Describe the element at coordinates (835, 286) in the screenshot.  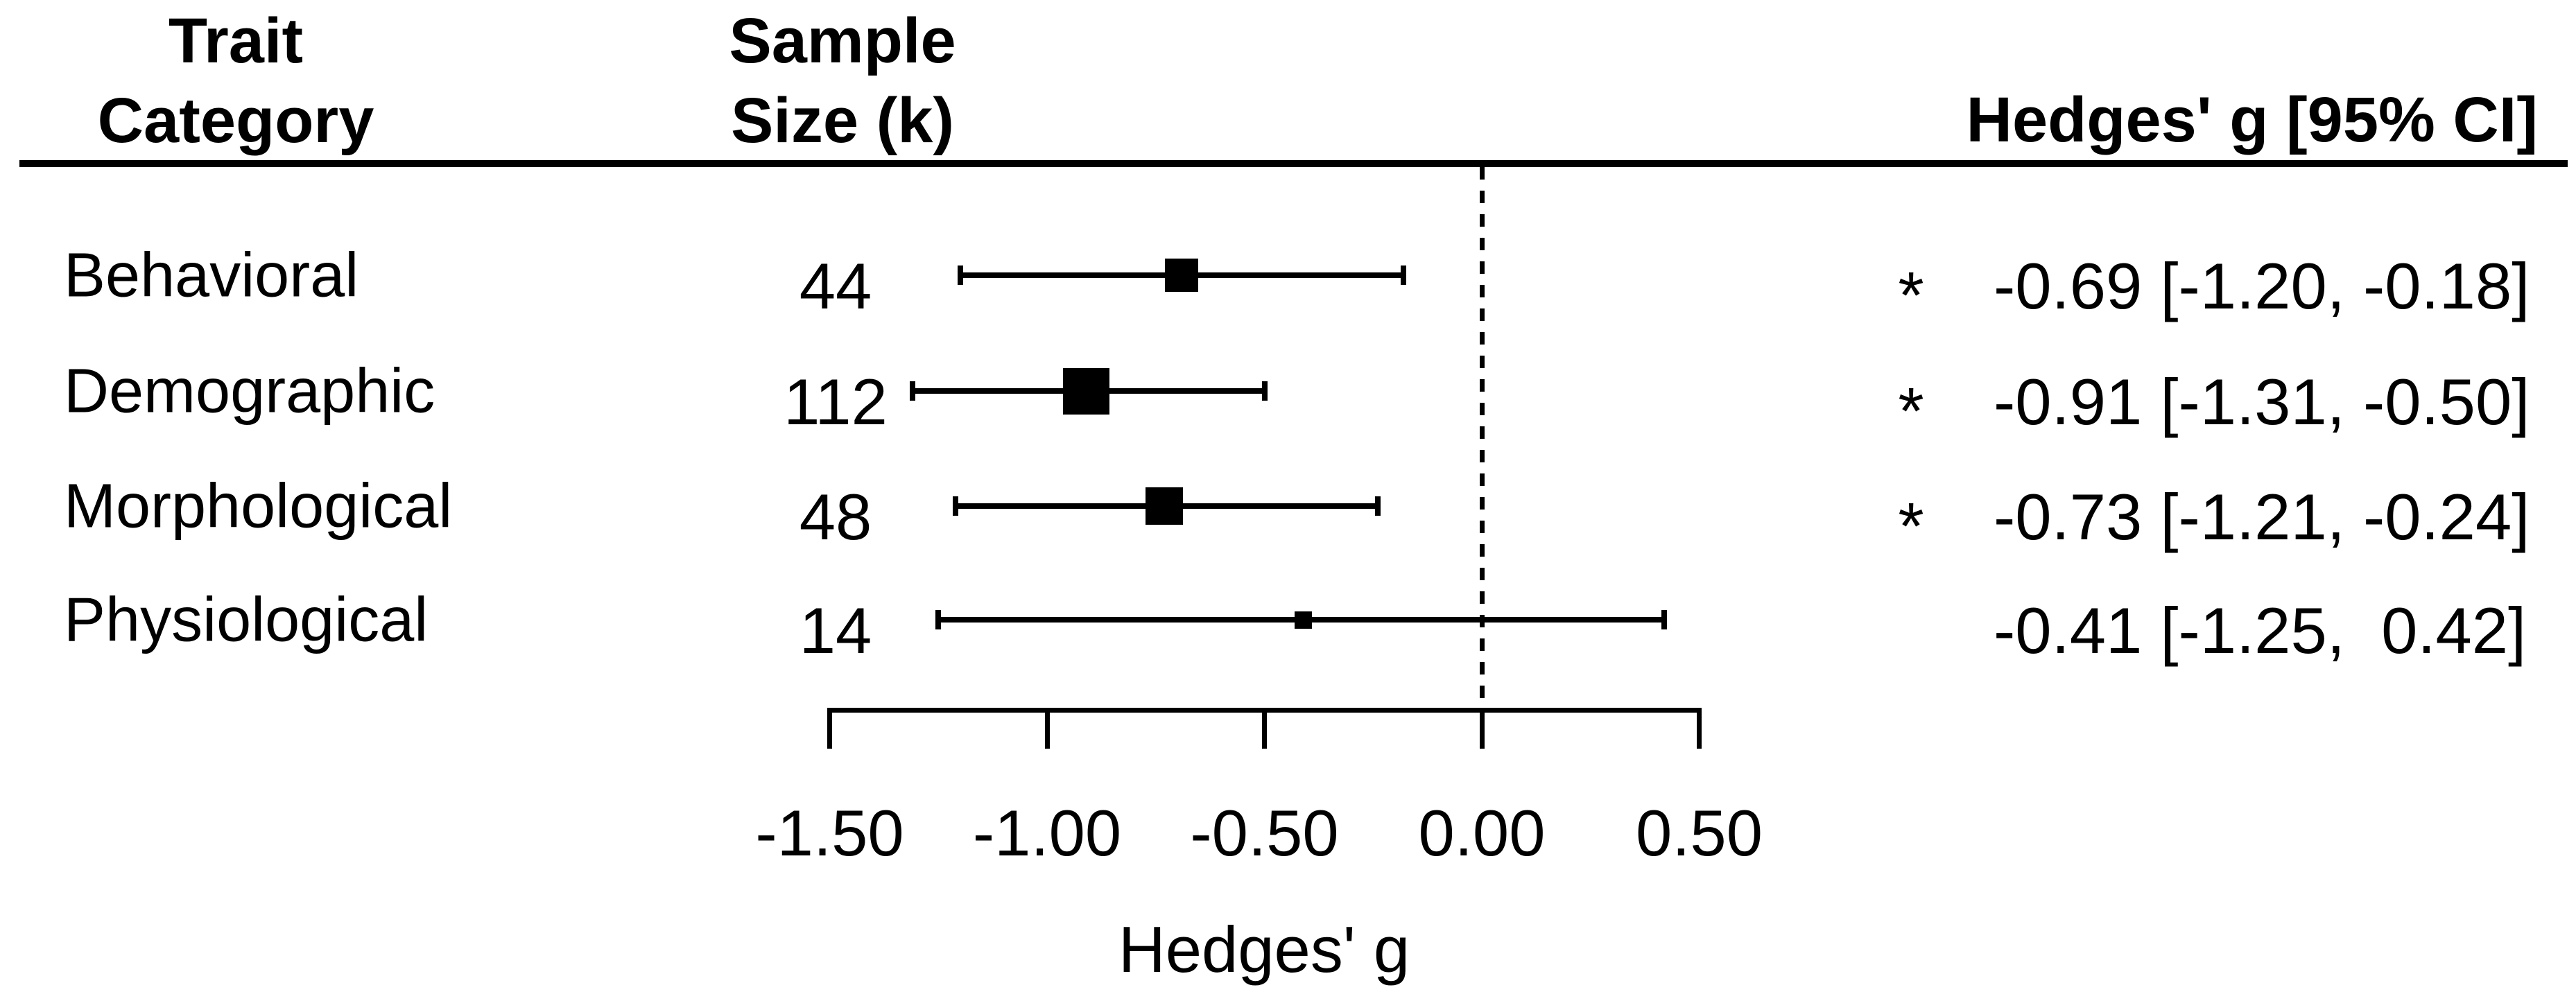
I see `row-sample-size: 44` at that location.